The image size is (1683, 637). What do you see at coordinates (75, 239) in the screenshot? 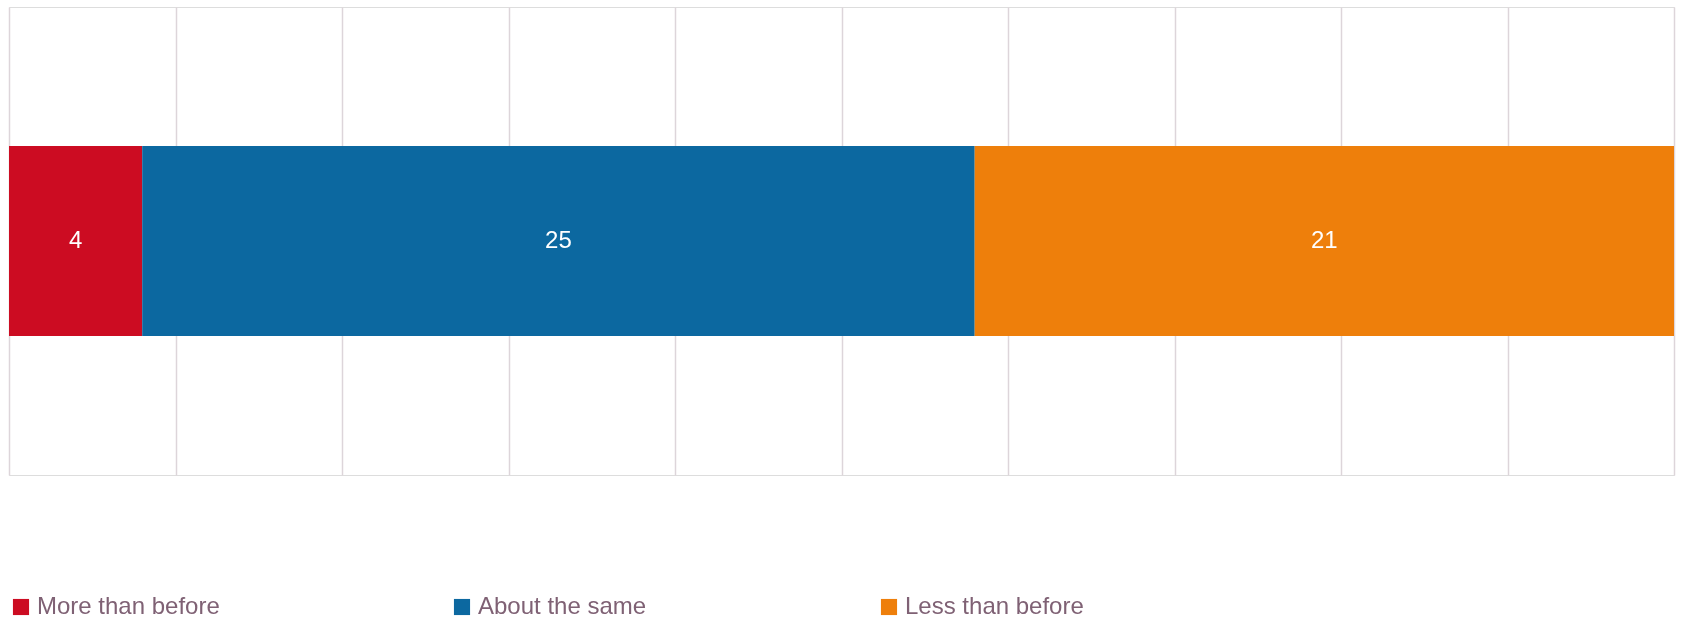
I see `data-label: 4` at bounding box center [75, 239].